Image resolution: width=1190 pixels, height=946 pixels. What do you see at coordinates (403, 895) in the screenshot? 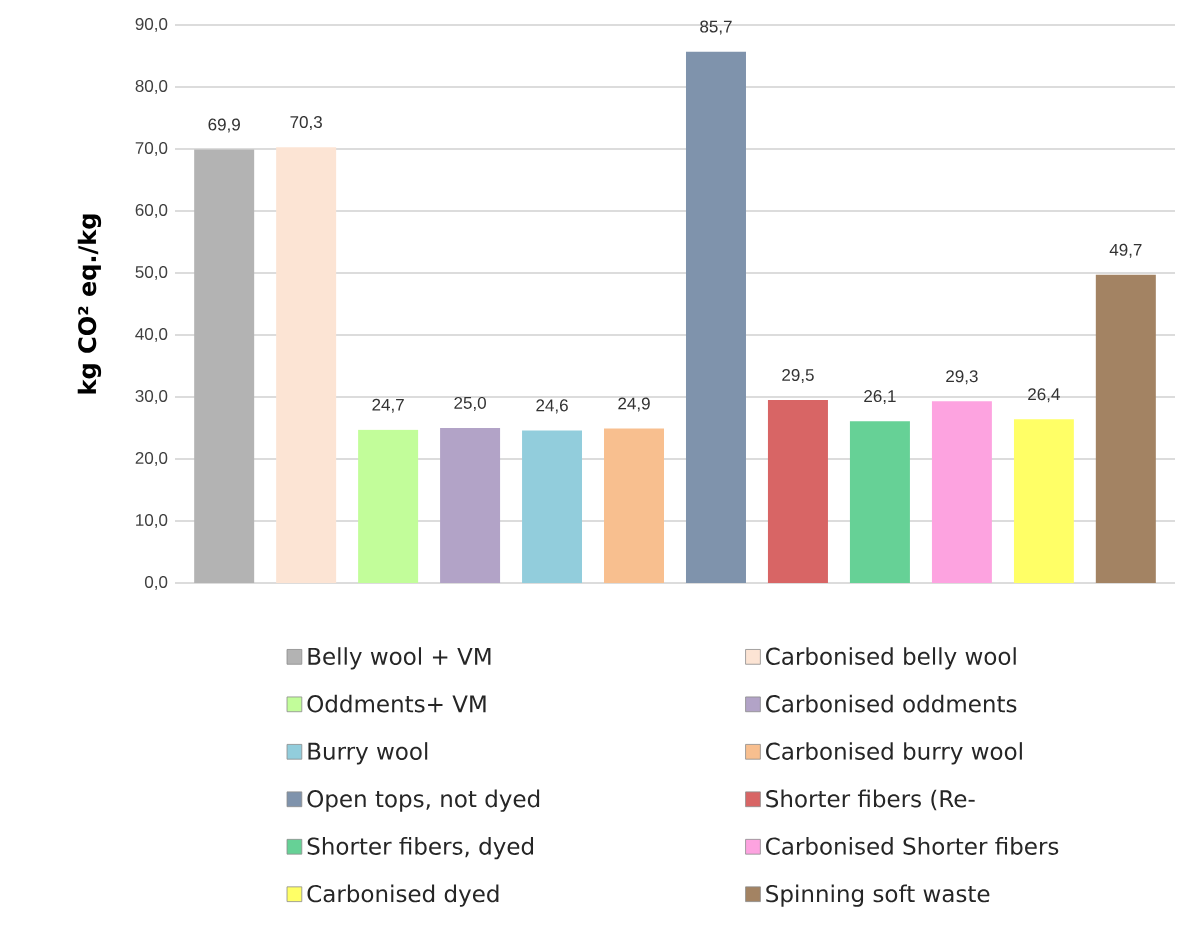
I see `legend-label: Carbonised dyed` at bounding box center [403, 895].